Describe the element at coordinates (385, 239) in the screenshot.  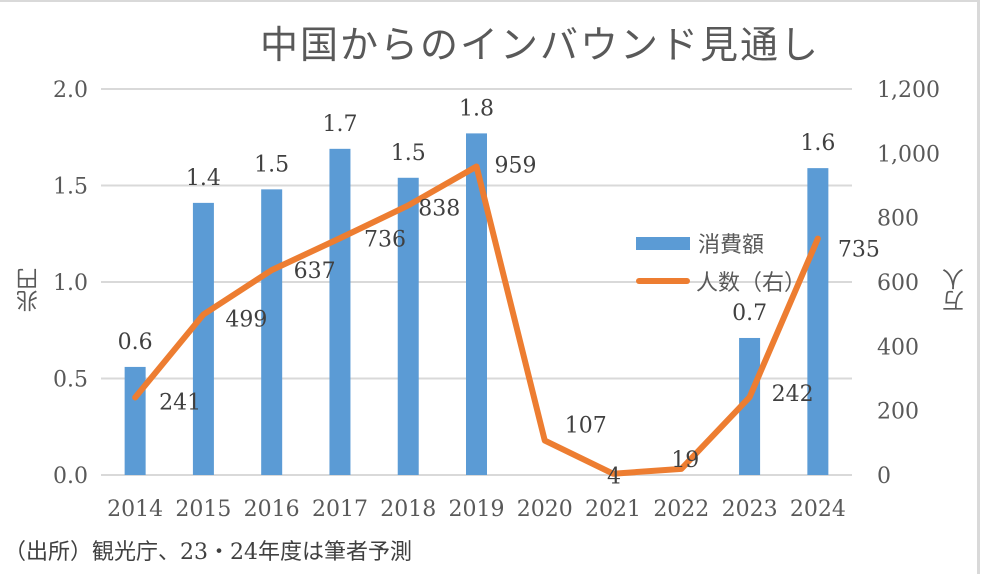
I see `line-label: 736` at that location.